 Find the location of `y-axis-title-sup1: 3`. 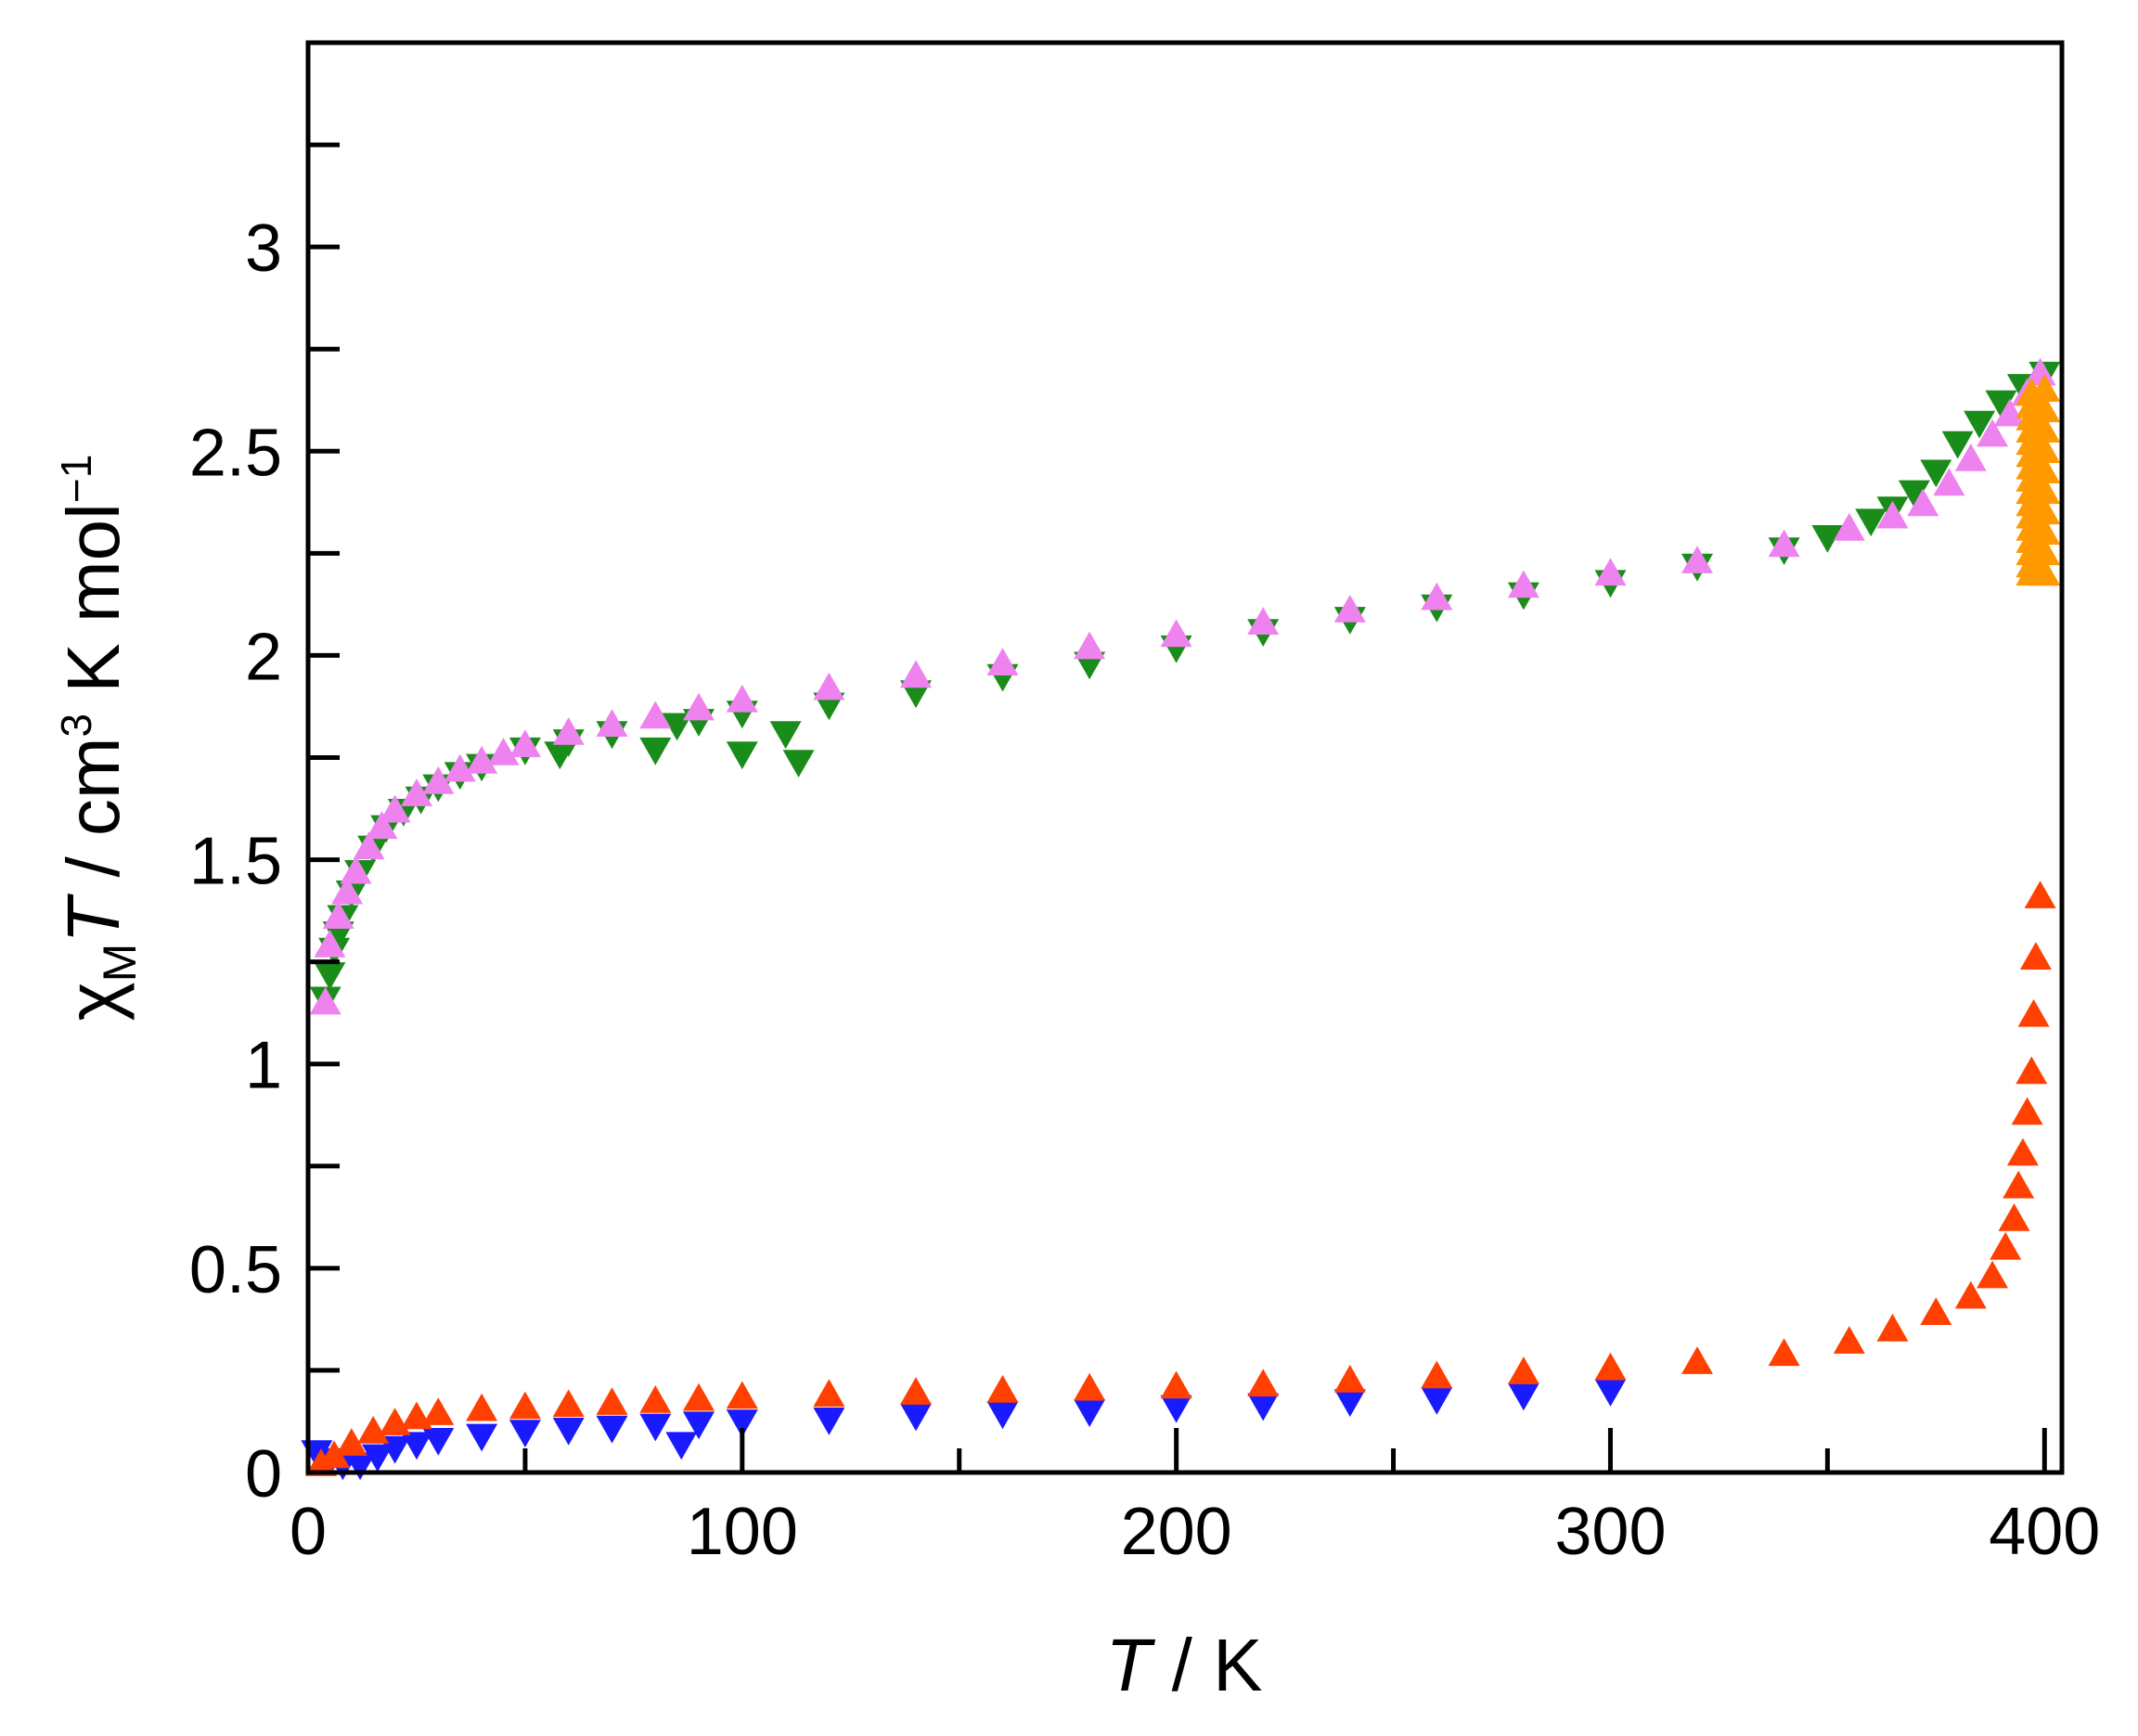

y-axis-title-sup1: 3 is located at coordinates (76, 726).